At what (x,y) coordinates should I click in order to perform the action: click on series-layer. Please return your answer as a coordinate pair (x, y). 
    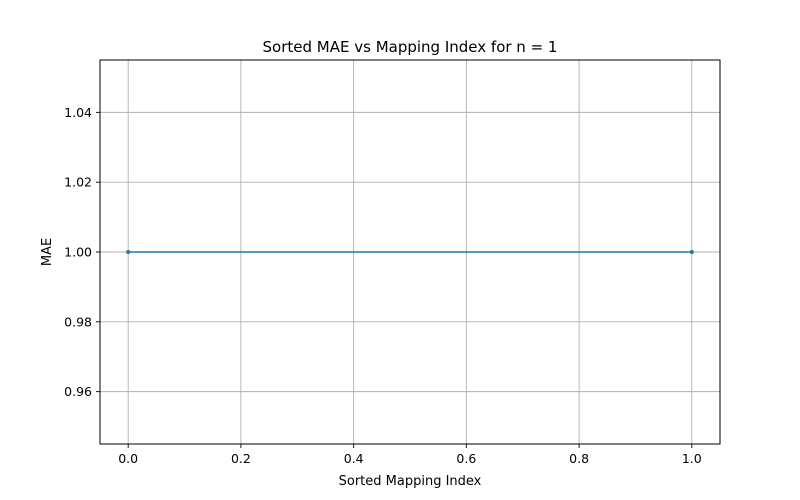
    Looking at the image, I should click on (410, 252).